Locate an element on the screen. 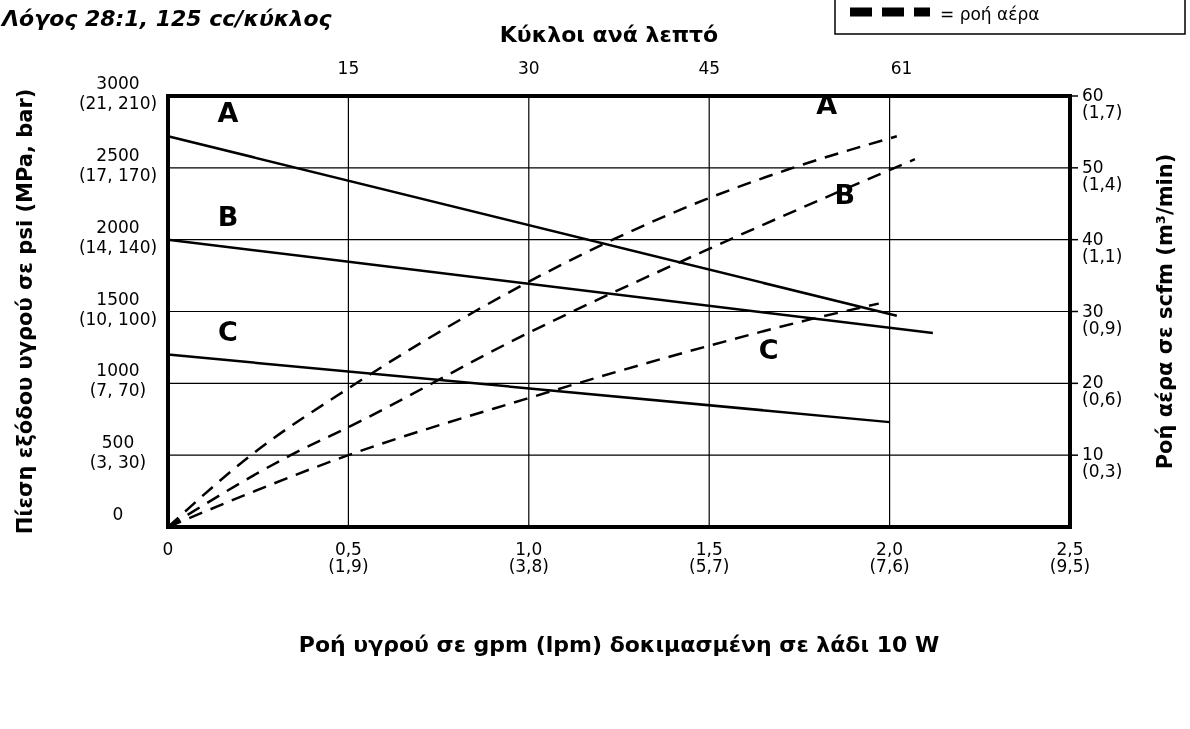  y-tick-label: 500 is located at coordinates (118, 442).